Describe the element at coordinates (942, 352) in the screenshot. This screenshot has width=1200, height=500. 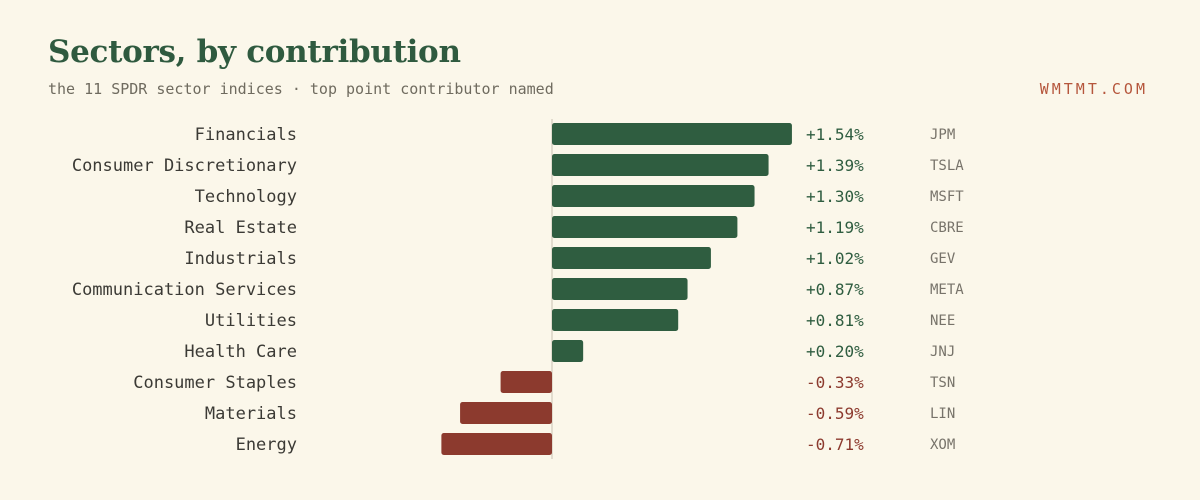
I see `ticker-label: JNJ` at that location.